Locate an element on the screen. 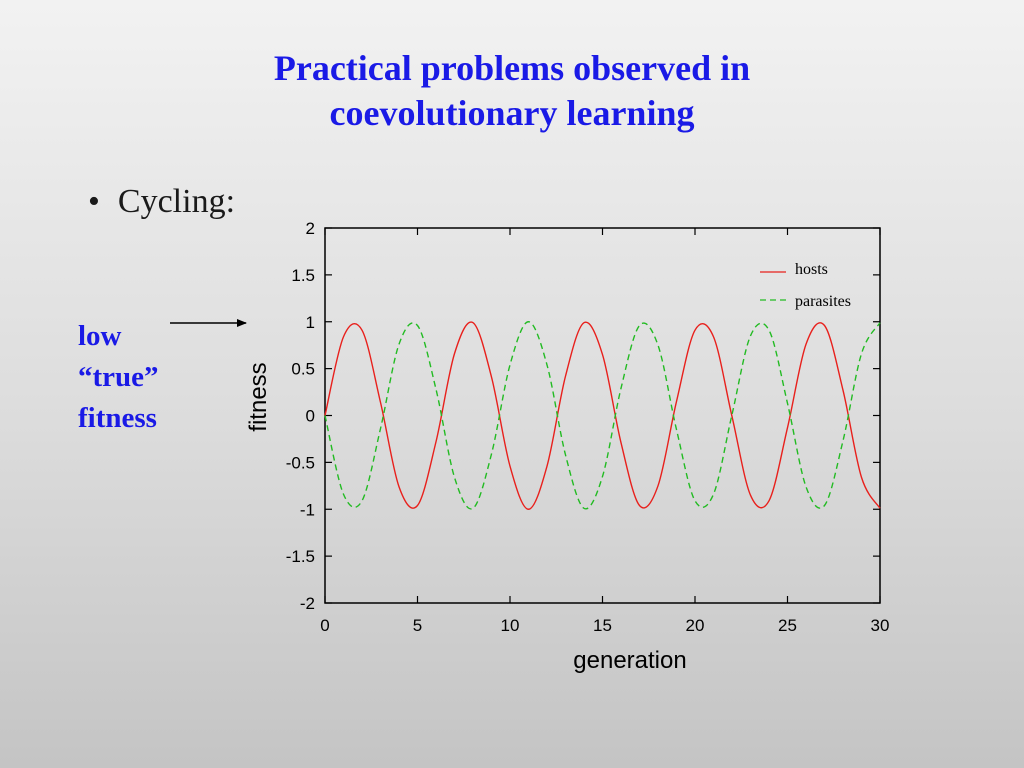  series-layer is located at coordinates (602, 415).